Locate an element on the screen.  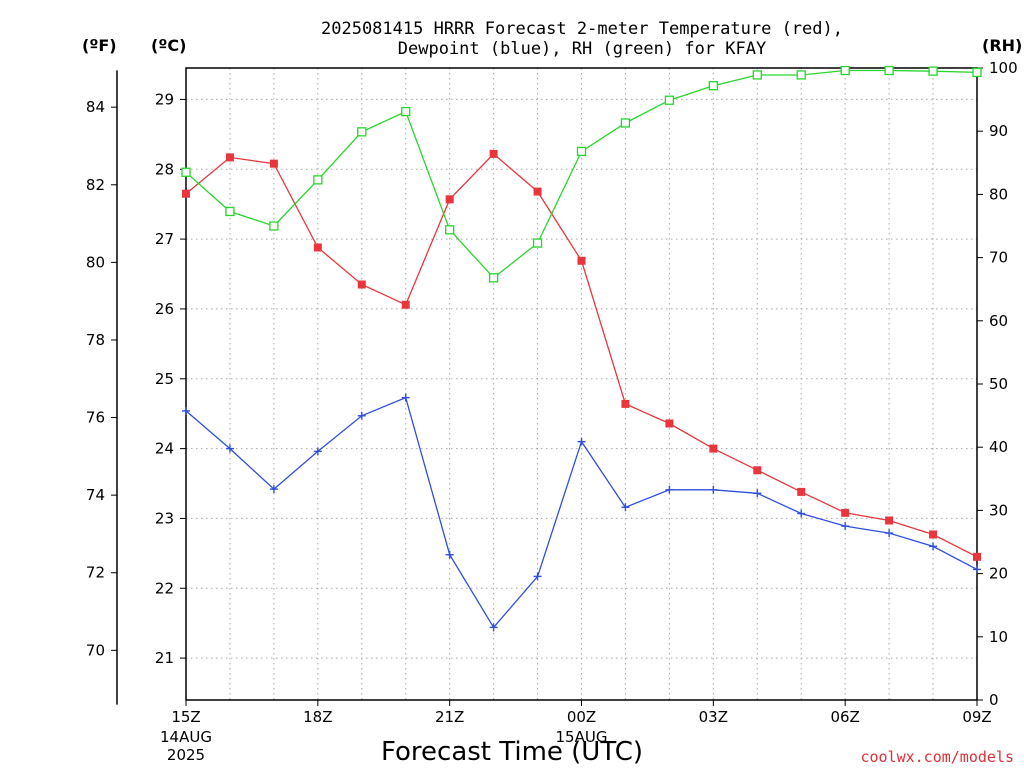
rh-tick-label: 70 is located at coordinates (998, 258).